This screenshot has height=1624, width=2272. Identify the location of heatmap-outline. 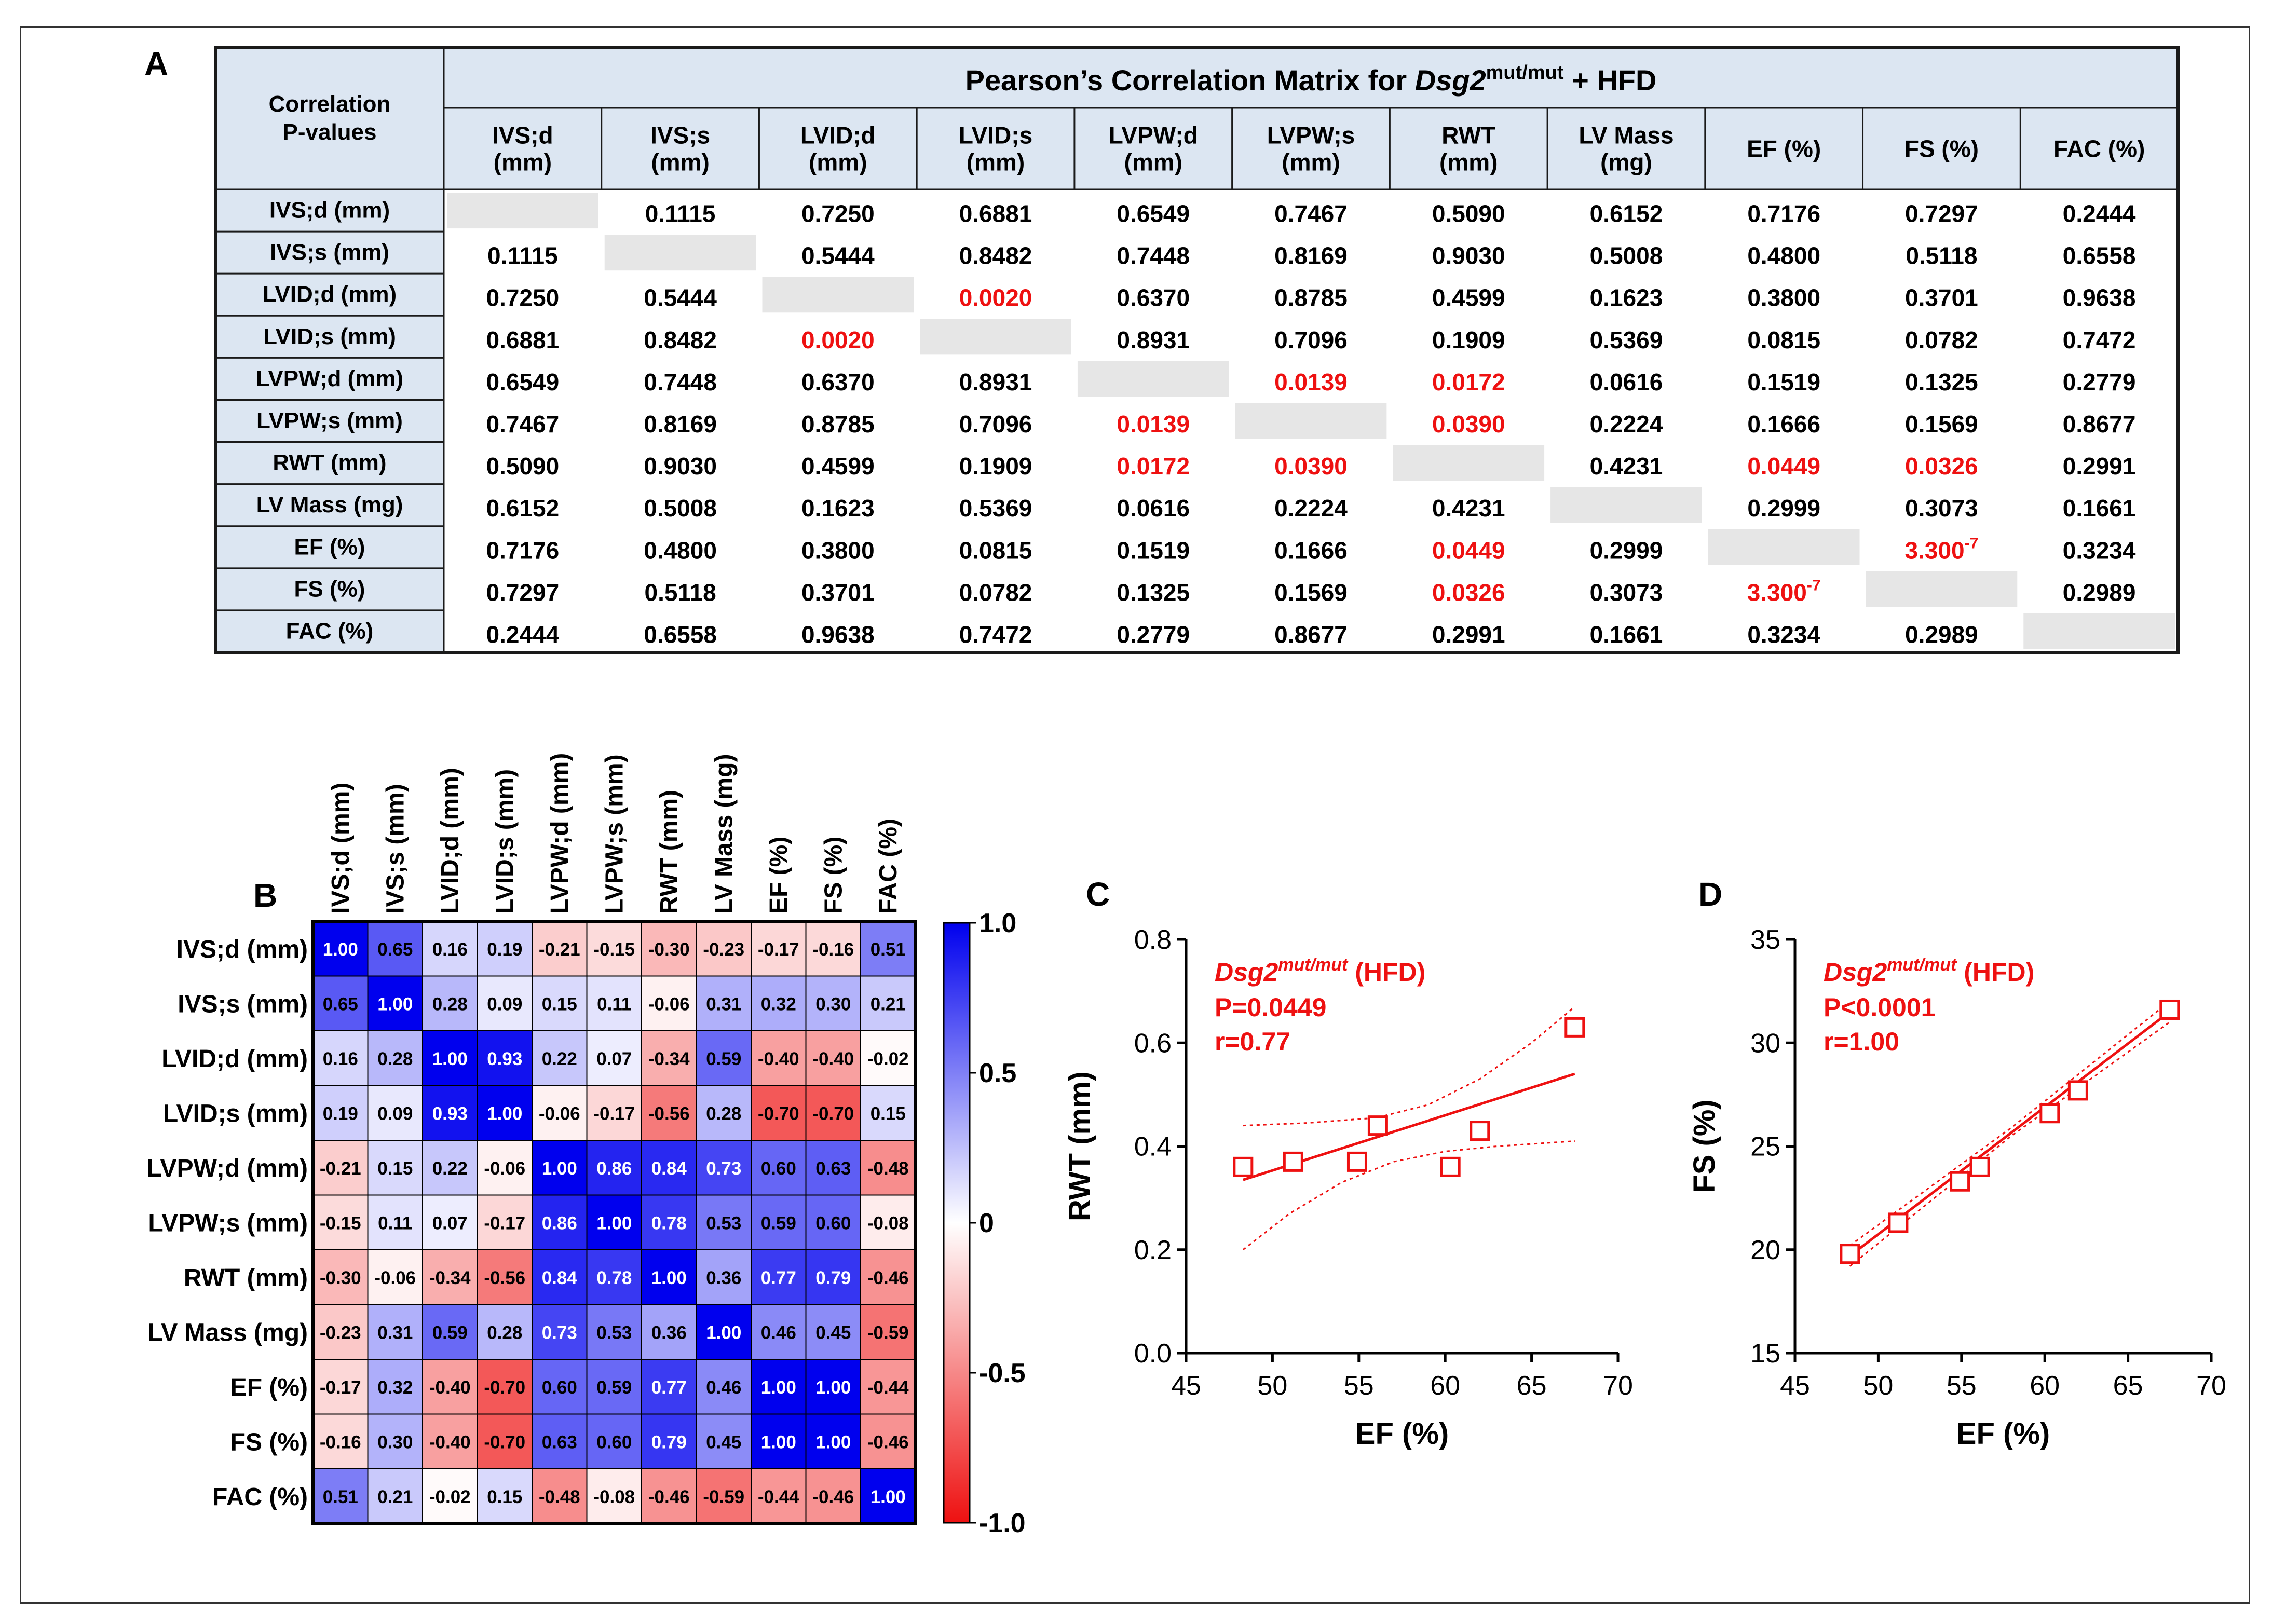
(614, 1222).